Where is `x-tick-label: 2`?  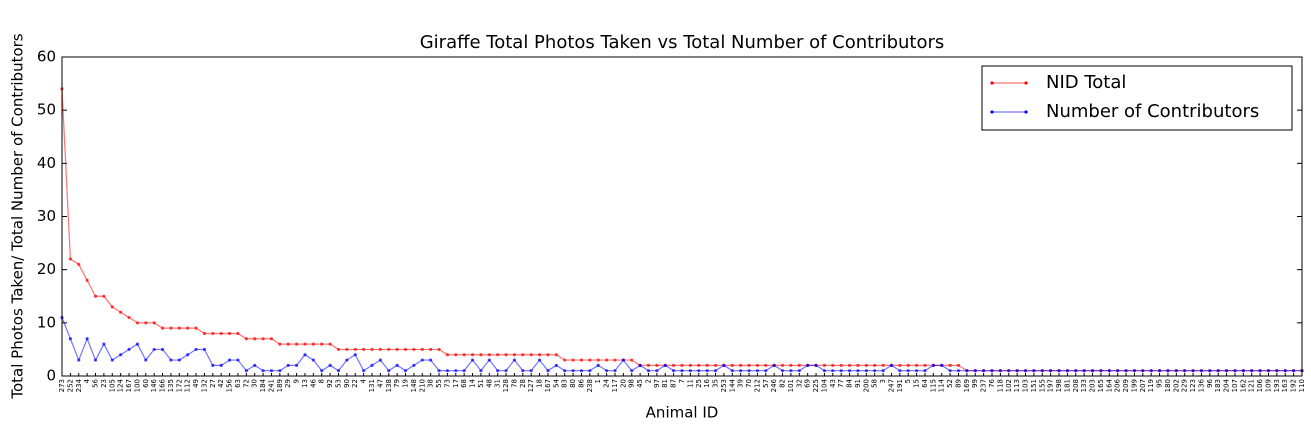
x-tick-label: 2 is located at coordinates (648, 381).